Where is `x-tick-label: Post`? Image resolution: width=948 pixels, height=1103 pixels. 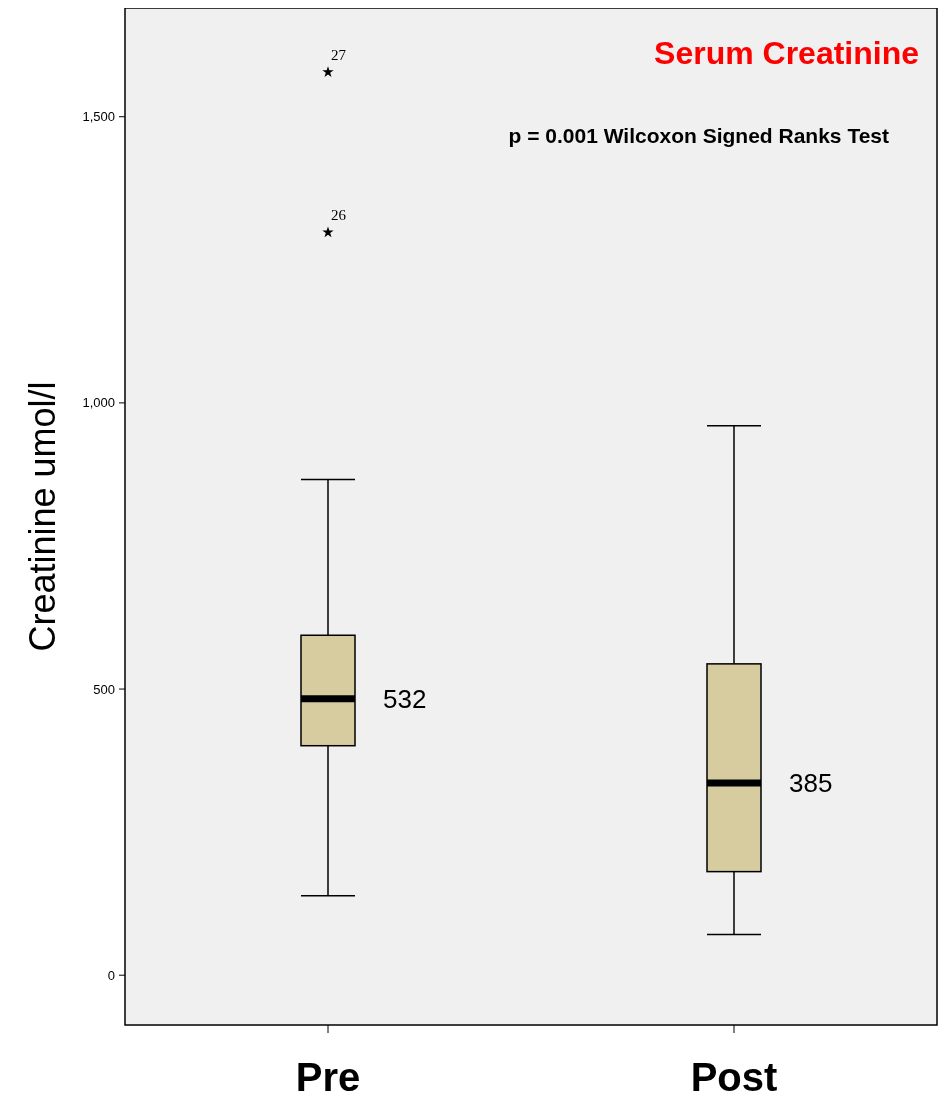 x-tick-label: Post is located at coordinates (734, 1077).